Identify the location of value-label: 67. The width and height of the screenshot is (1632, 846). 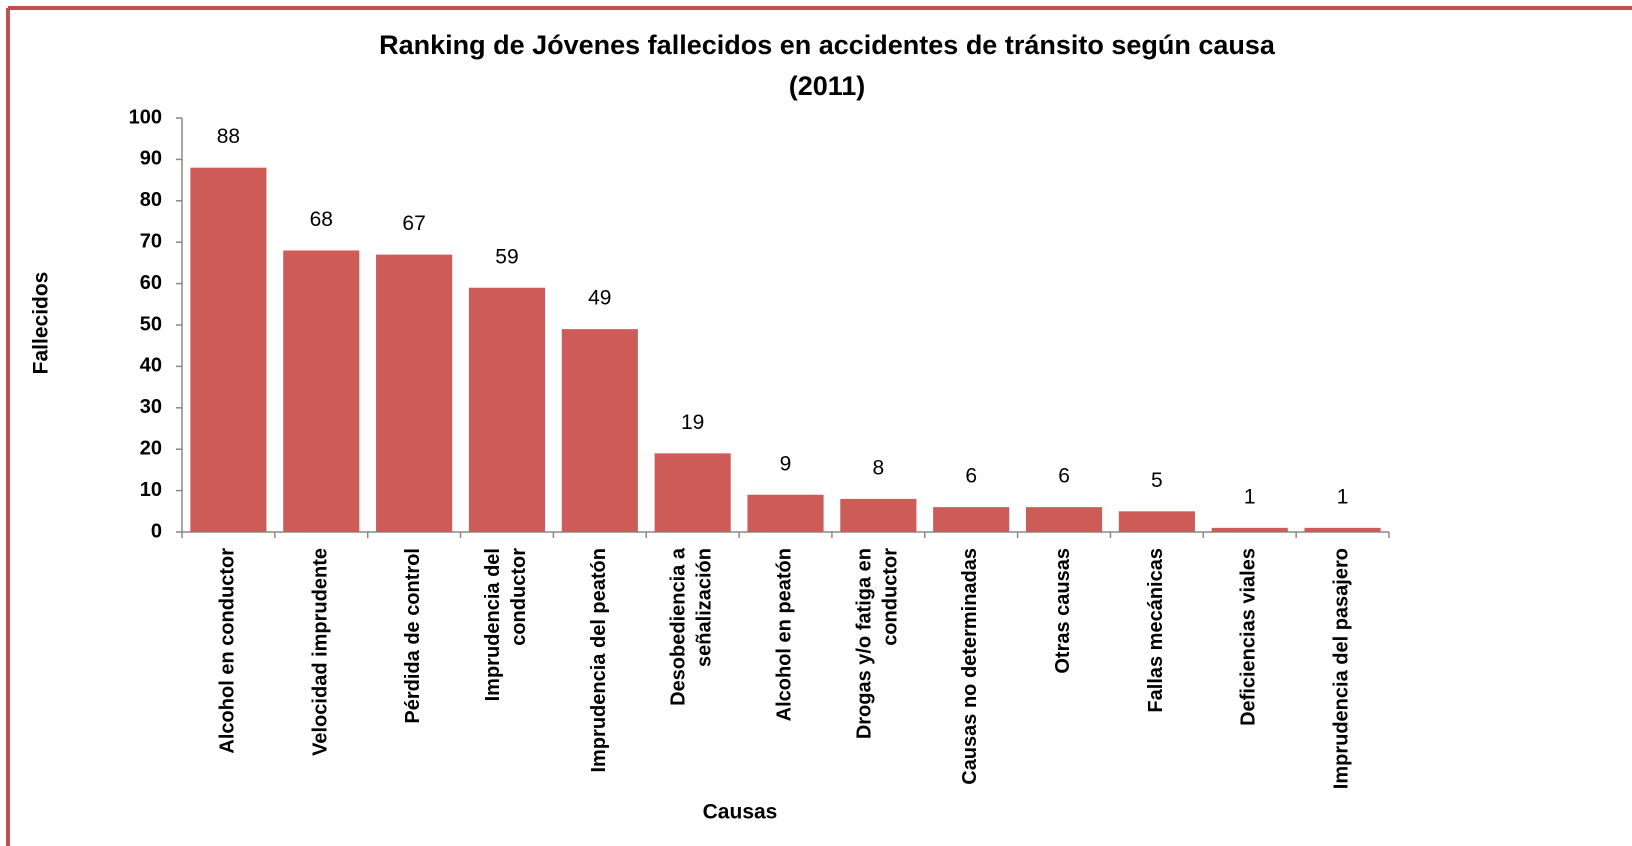
(413, 223).